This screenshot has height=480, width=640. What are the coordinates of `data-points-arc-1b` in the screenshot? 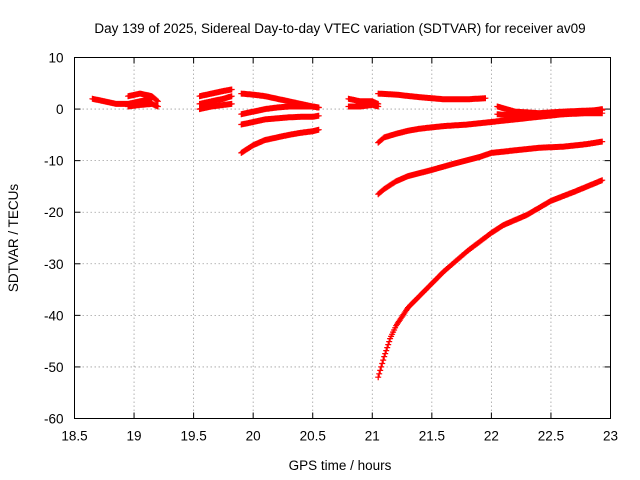 It's located at (143, 97).